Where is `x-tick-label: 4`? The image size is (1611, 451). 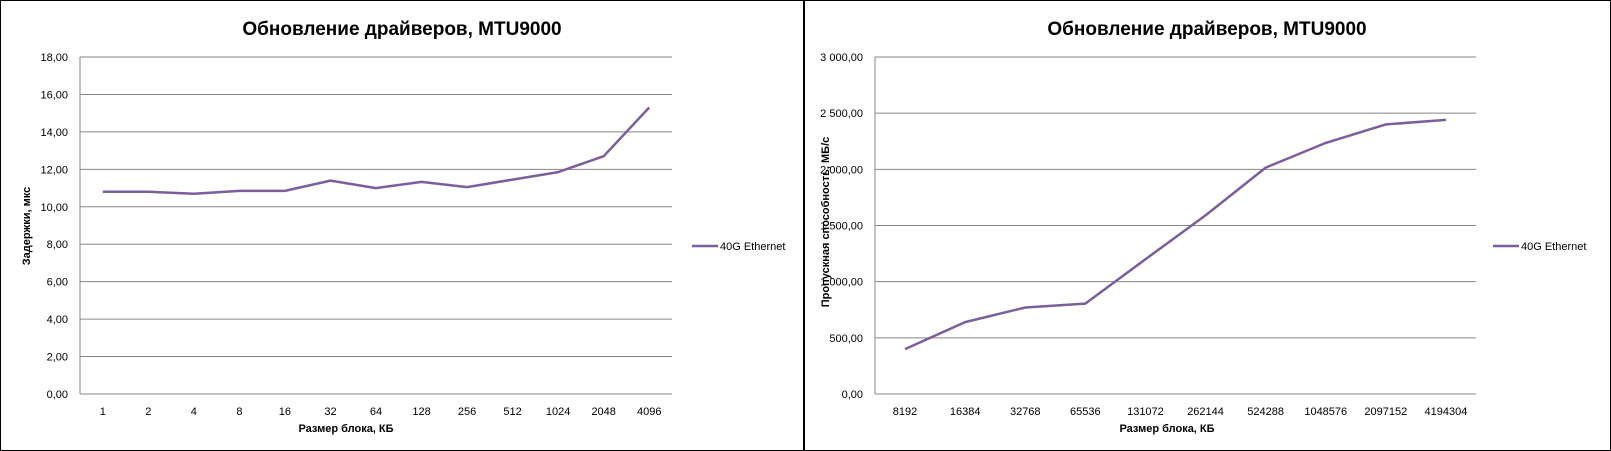
x-tick-label: 4 is located at coordinates (194, 412).